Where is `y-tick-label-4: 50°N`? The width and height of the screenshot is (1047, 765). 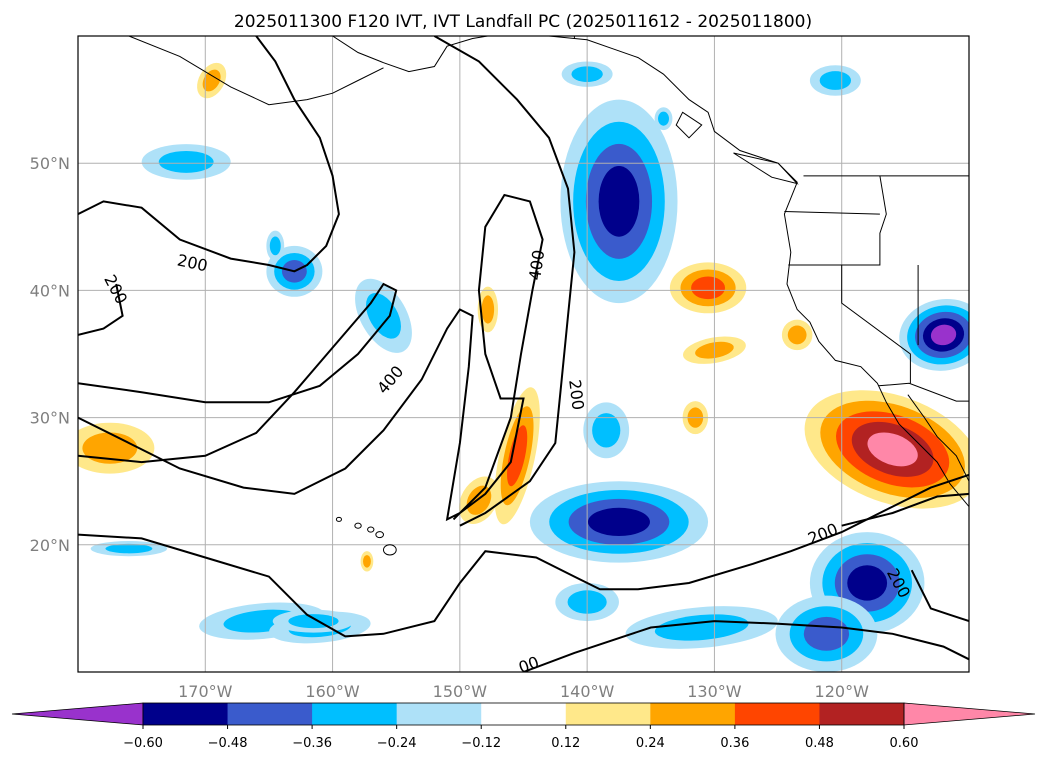
y-tick-label-4: 50°N is located at coordinates (50, 163).